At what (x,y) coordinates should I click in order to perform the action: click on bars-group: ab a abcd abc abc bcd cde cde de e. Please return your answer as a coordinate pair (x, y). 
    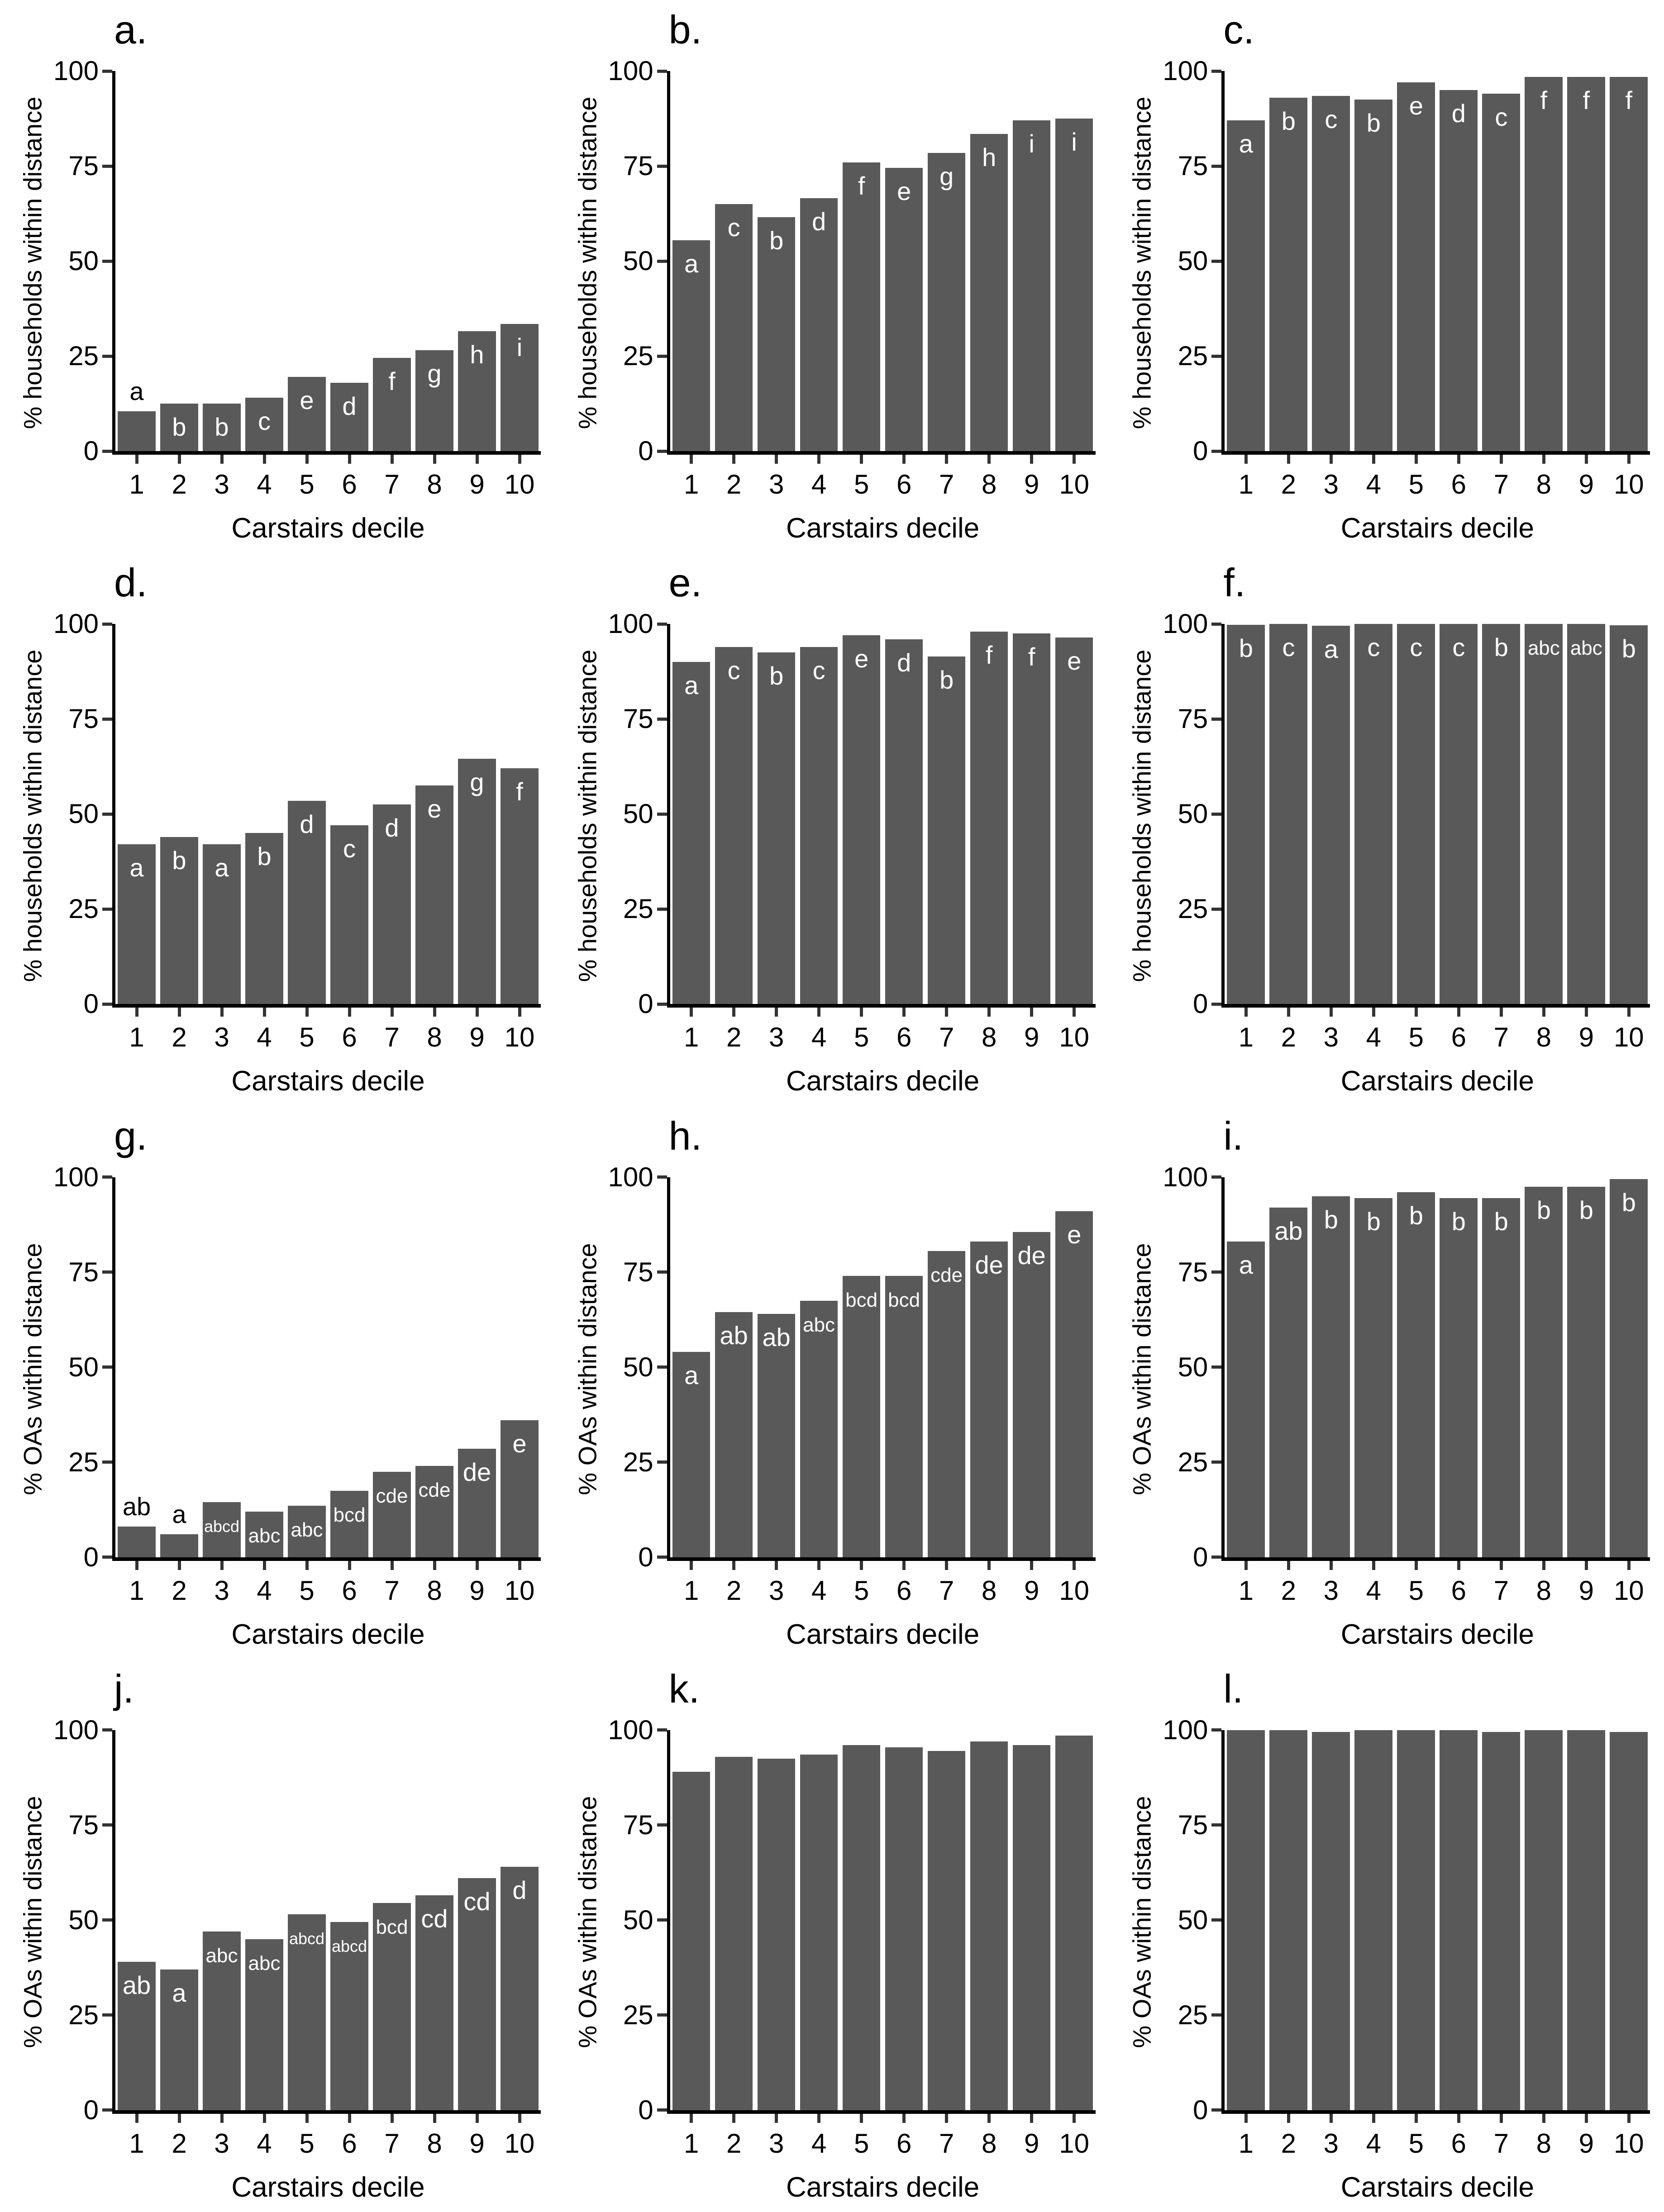
    Looking at the image, I should click on (328, 1367).